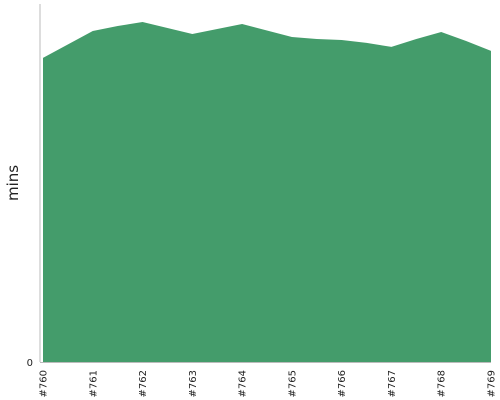 The height and width of the screenshot is (400, 500). I want to click on y-tick-label: 0, so click(30, 363).